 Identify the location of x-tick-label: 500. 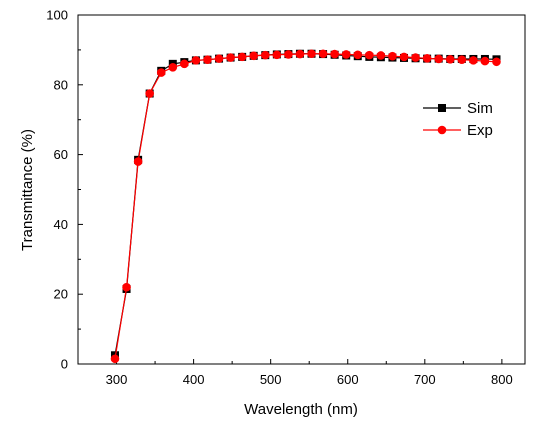
(271, 379).